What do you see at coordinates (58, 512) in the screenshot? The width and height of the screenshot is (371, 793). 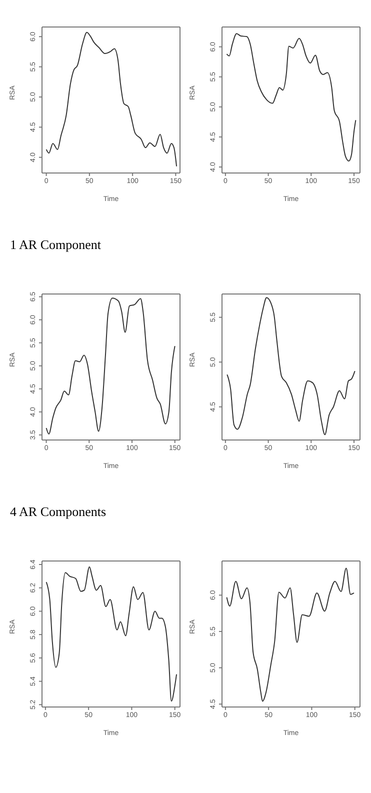 I see `chart-title: 4 AR Components` at bounding box center [58, 512].